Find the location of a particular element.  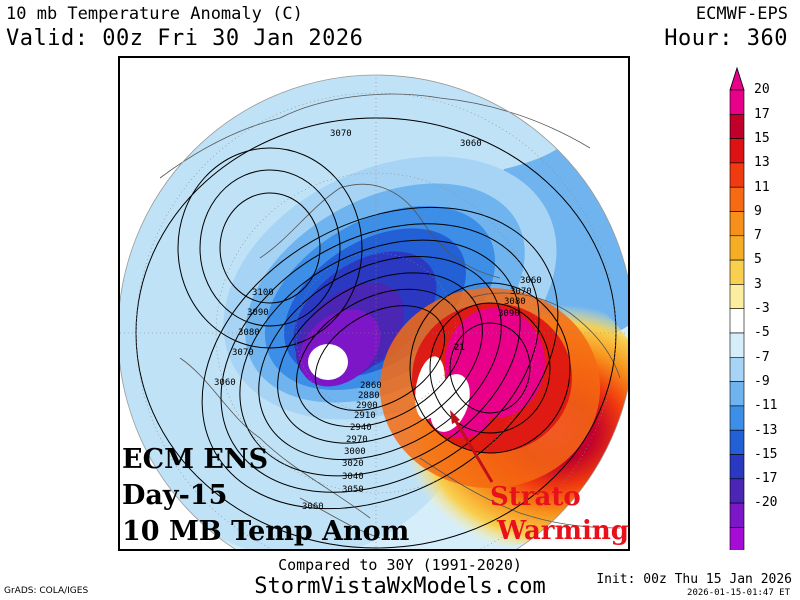

overlay-ens: ECM ENS is located at coordinates (195, 459).